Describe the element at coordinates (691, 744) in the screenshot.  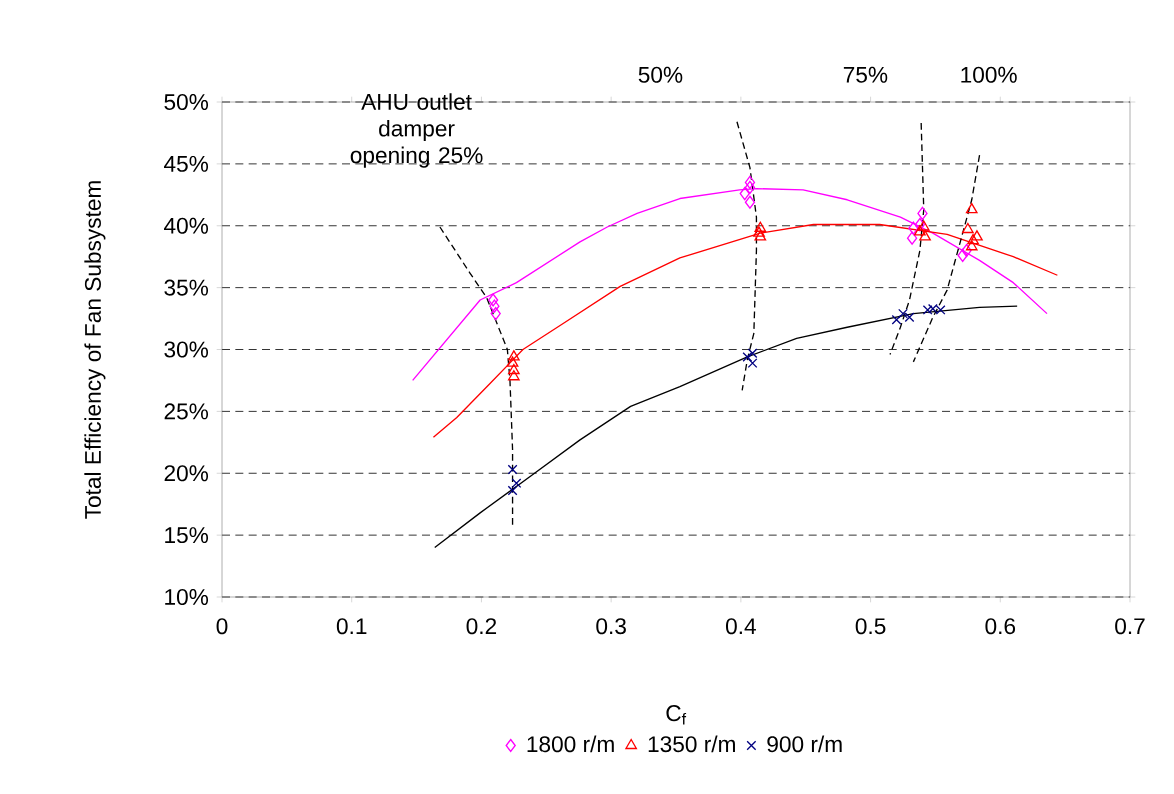
I see `legend-label: 1350 r/m` at that location.